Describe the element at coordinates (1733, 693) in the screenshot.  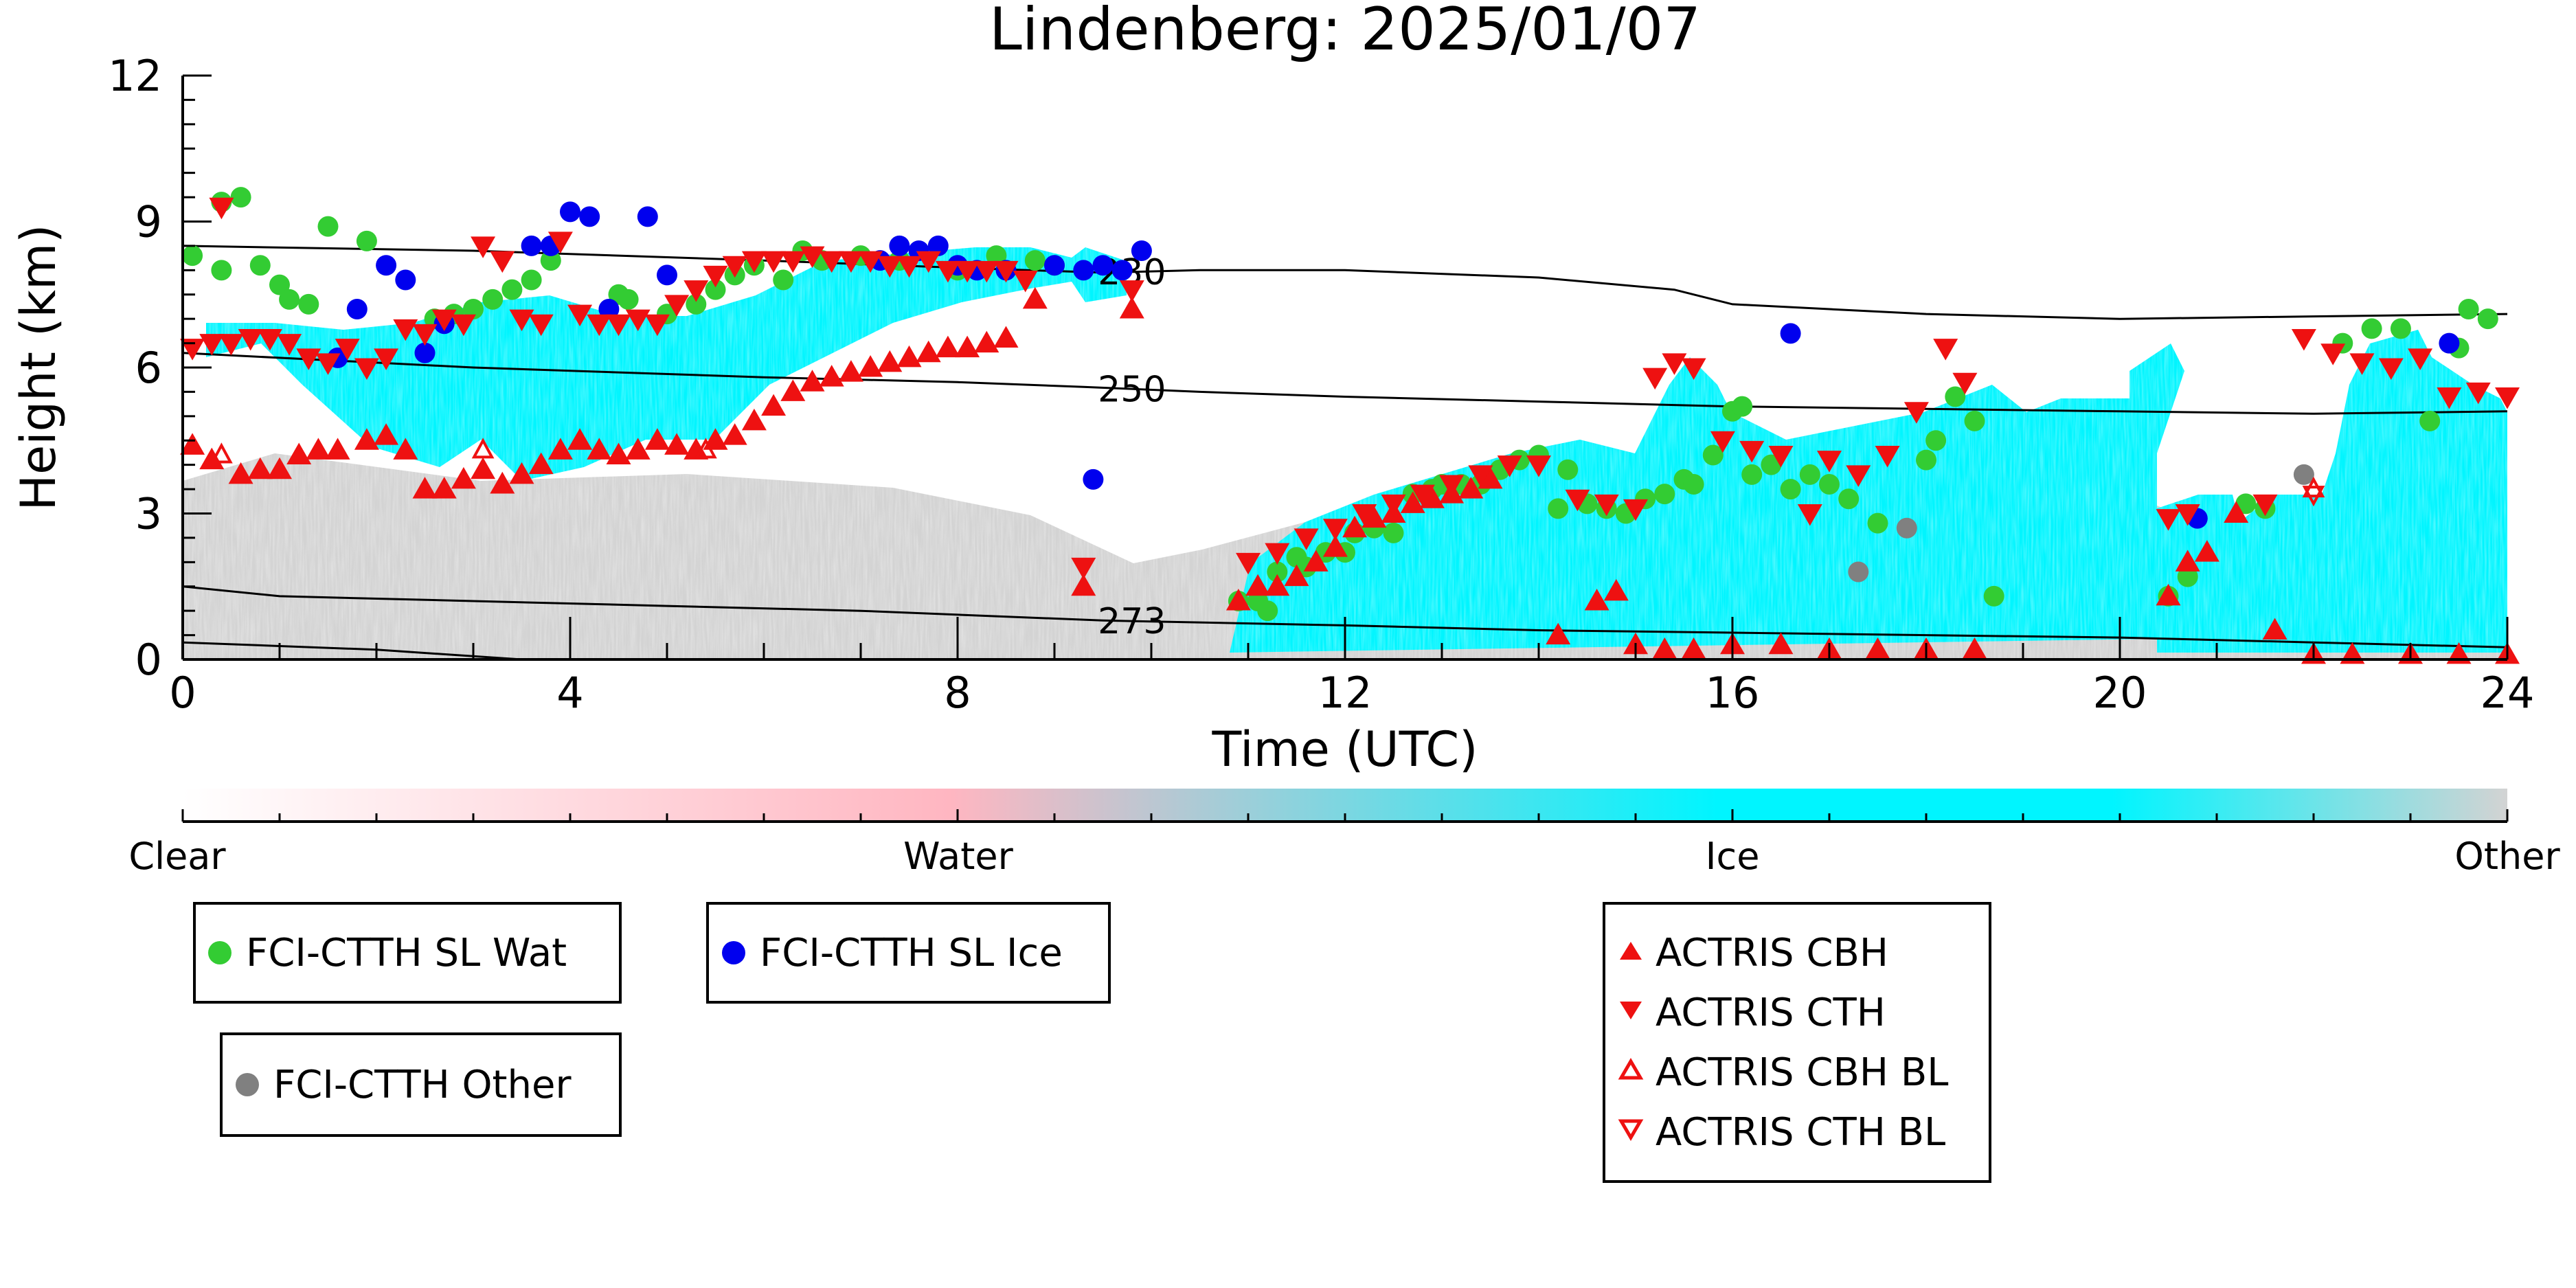
I see `x-tick-label: 16` at that location.